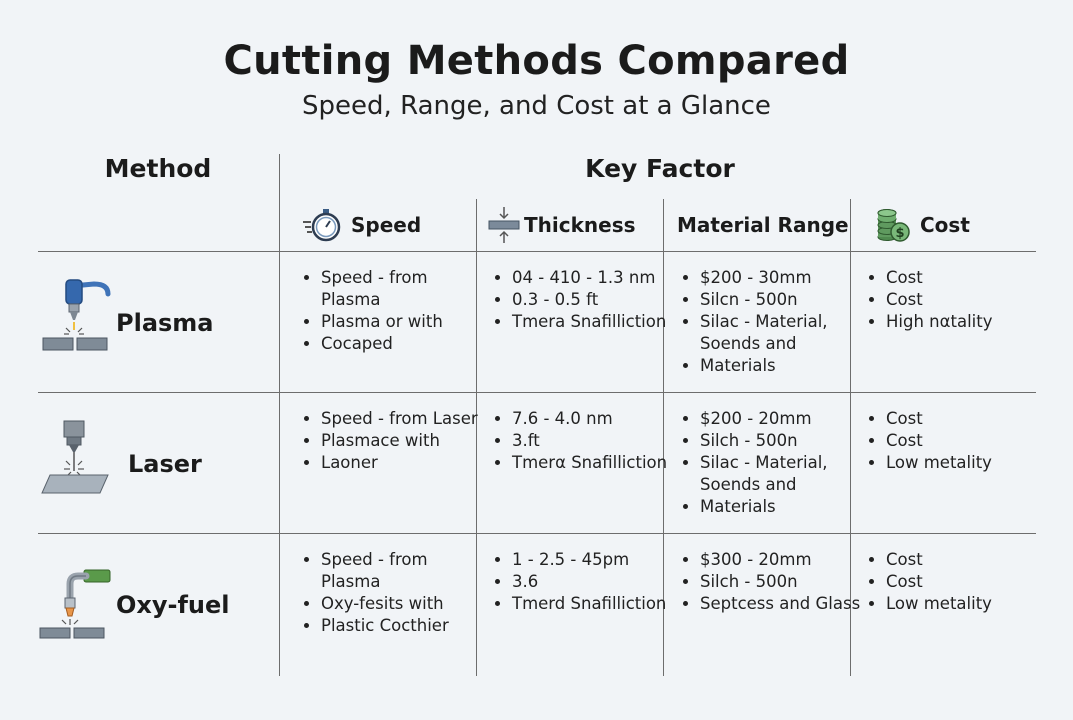 The width and height of the screenshot is (1073, 720). Describe the element at coordinates (504, 225) in the screenshot. I see `thickness-gauge-icon` at that location.